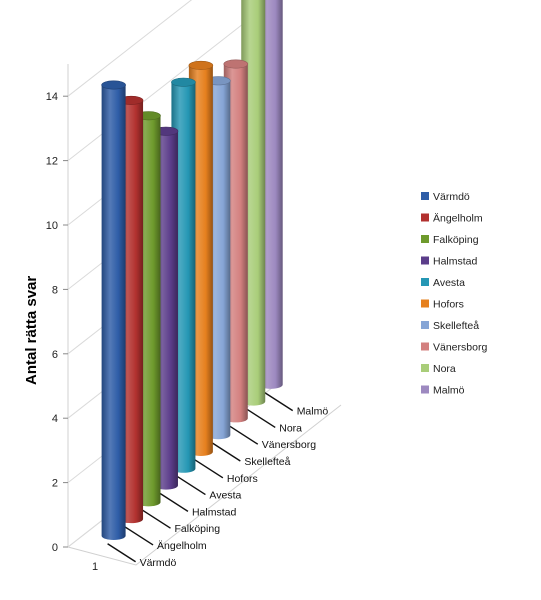 This screenshot has width=541, height=600. I want to click on category-label: Nora, so click(290, 428).